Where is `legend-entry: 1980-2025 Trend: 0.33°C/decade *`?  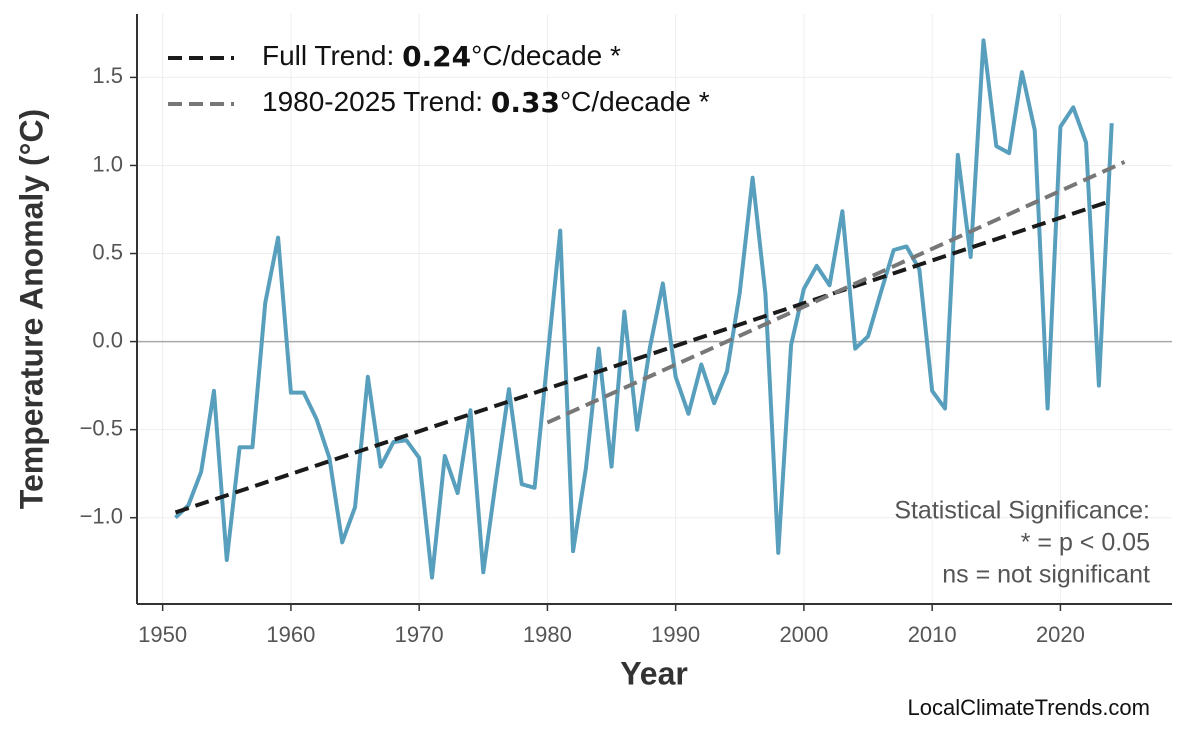 legend-entry: 1980-2025 Trend: 0.33°C/decade * is located at coordinates (486, 102).